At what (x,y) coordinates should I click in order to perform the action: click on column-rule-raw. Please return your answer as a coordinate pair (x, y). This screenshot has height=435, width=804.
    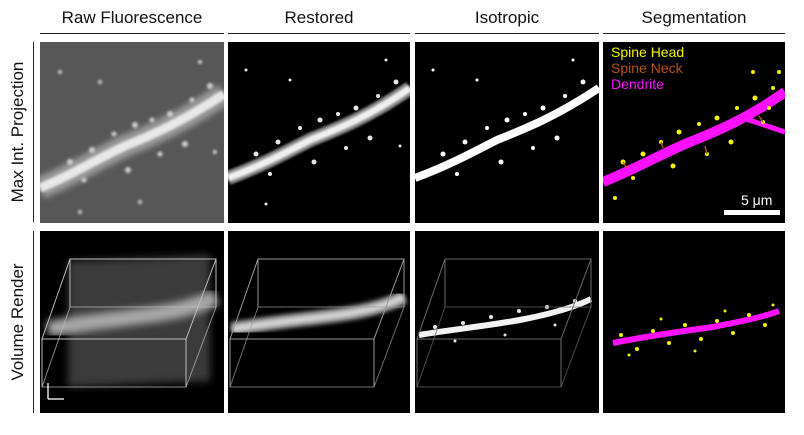
    Looking at the image, I should click on (132, 33).